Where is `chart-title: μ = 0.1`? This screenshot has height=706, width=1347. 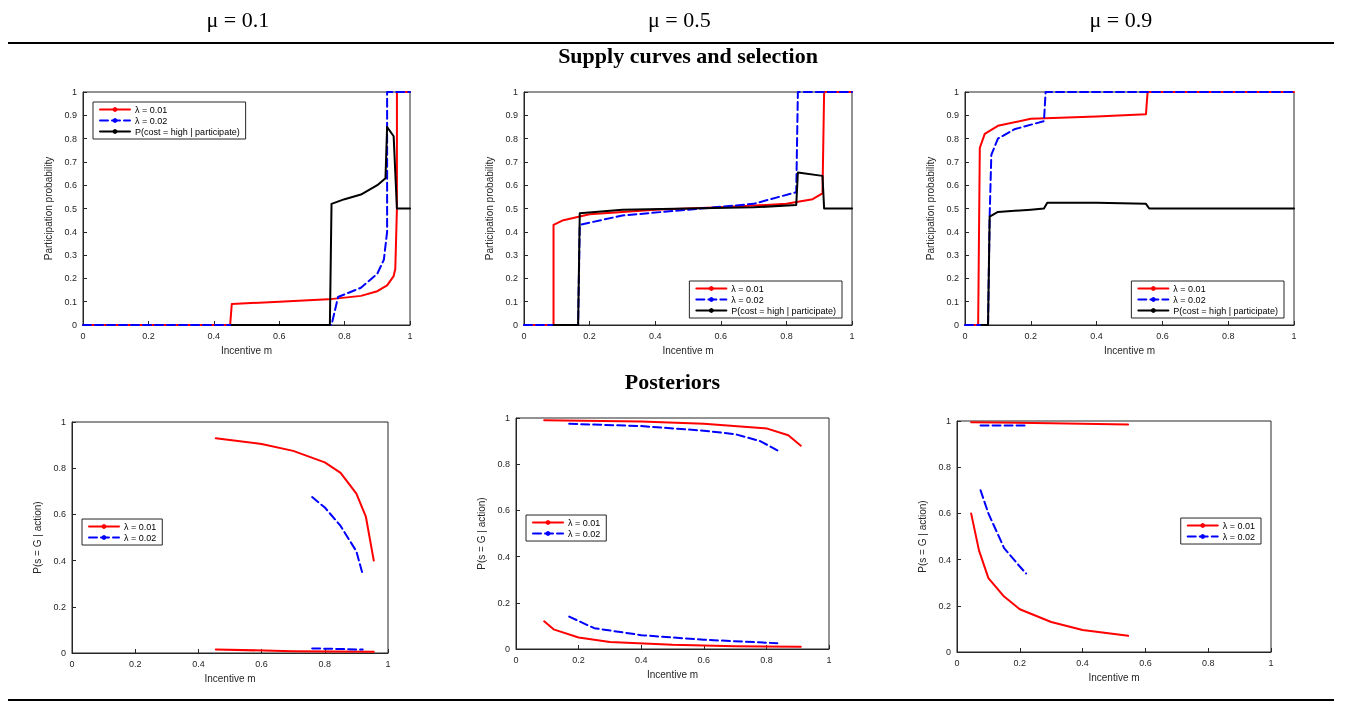
chart-title: μ = 0.1 is located at coordinates (238, 19).